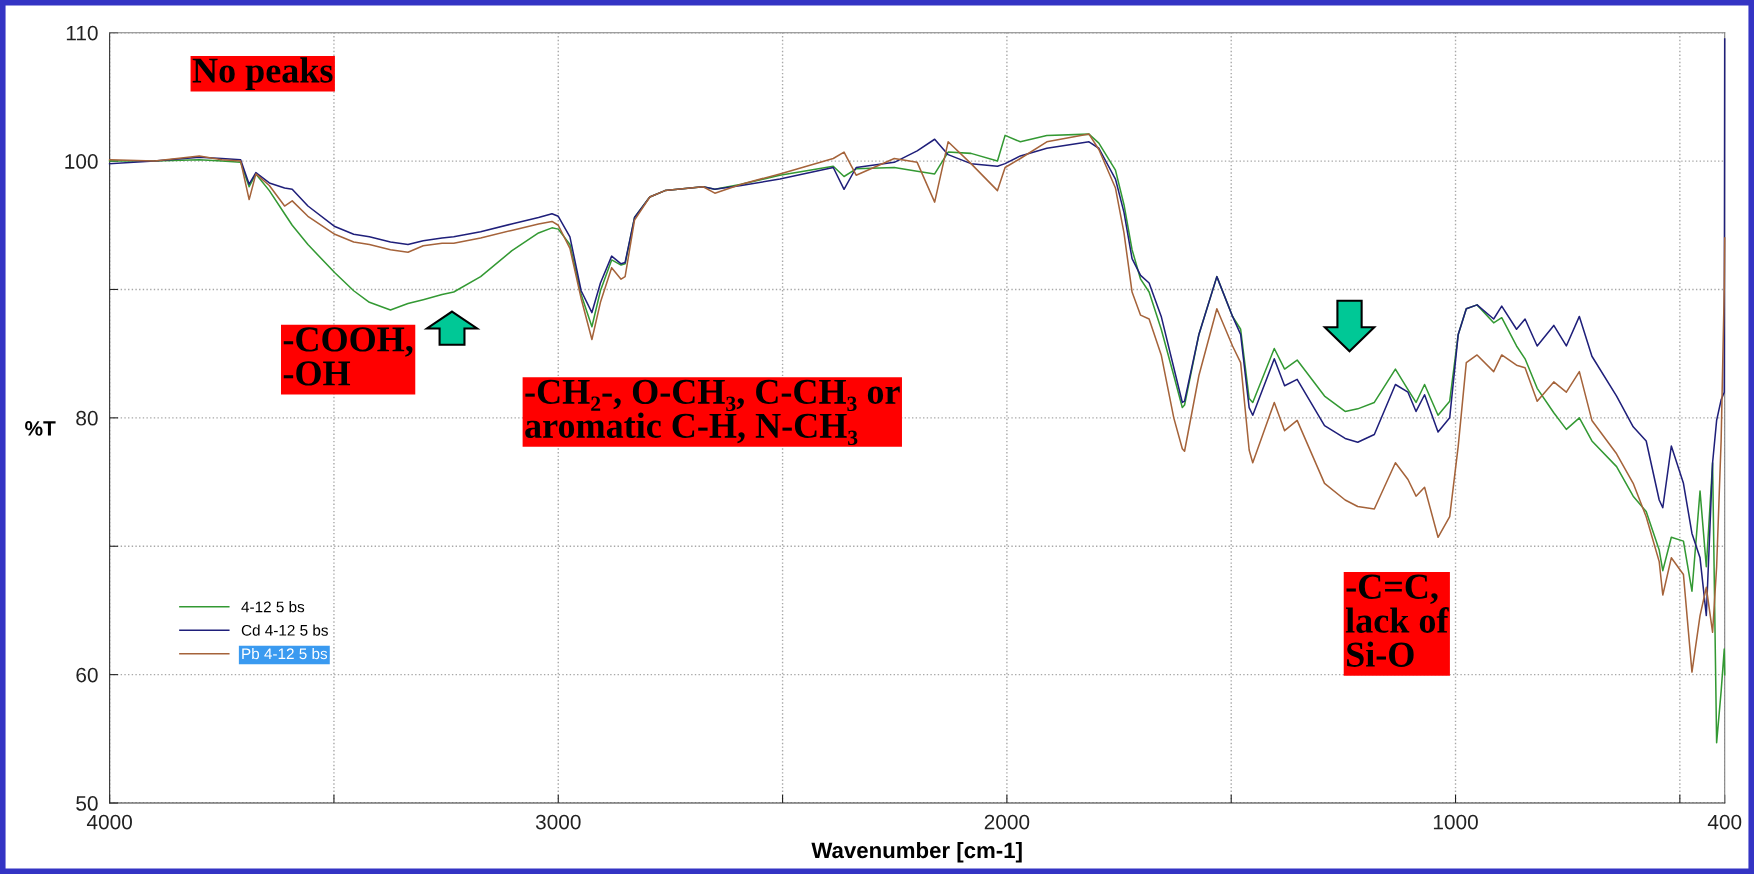 This screenshot has height=874, width=1754. I want to click on annotation: -CH₂-, O-CH₃, C-CH₃ or aromatic C-H, N-CH₃, so click(712, 412).